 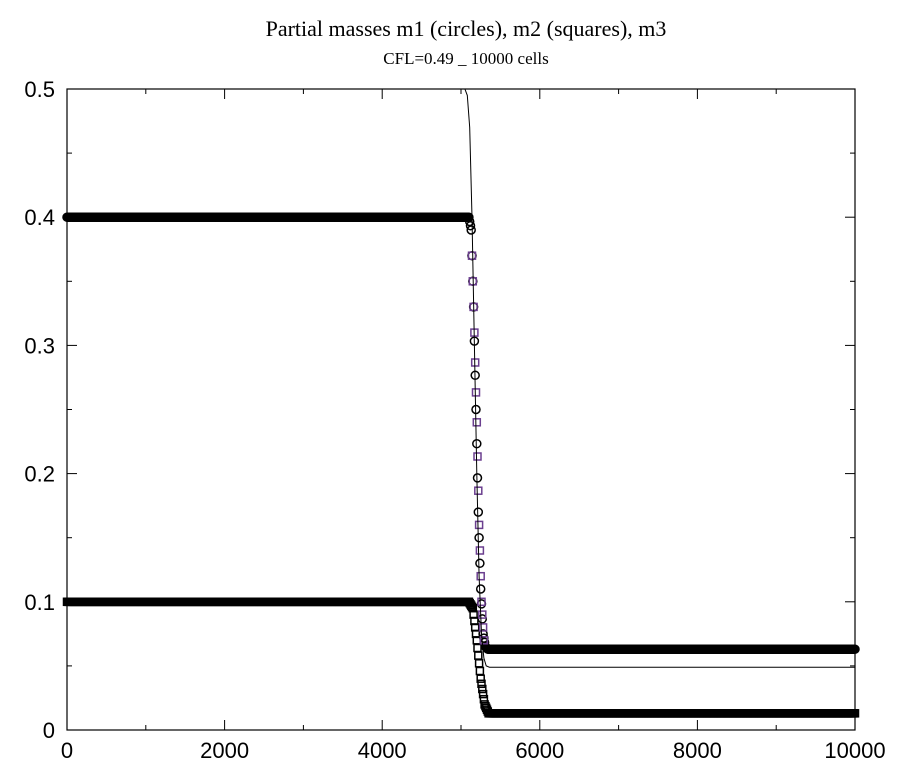 What do you see at coordinates (224, 750) in the screenshot?
I see `x-tick-label: 2000` at bounding box center [224, 750].